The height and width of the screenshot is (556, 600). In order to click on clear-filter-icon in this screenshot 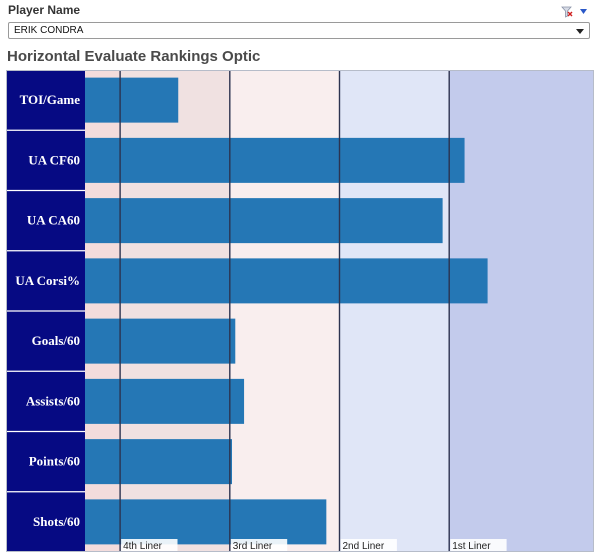, I will do `click(567, 12)`.